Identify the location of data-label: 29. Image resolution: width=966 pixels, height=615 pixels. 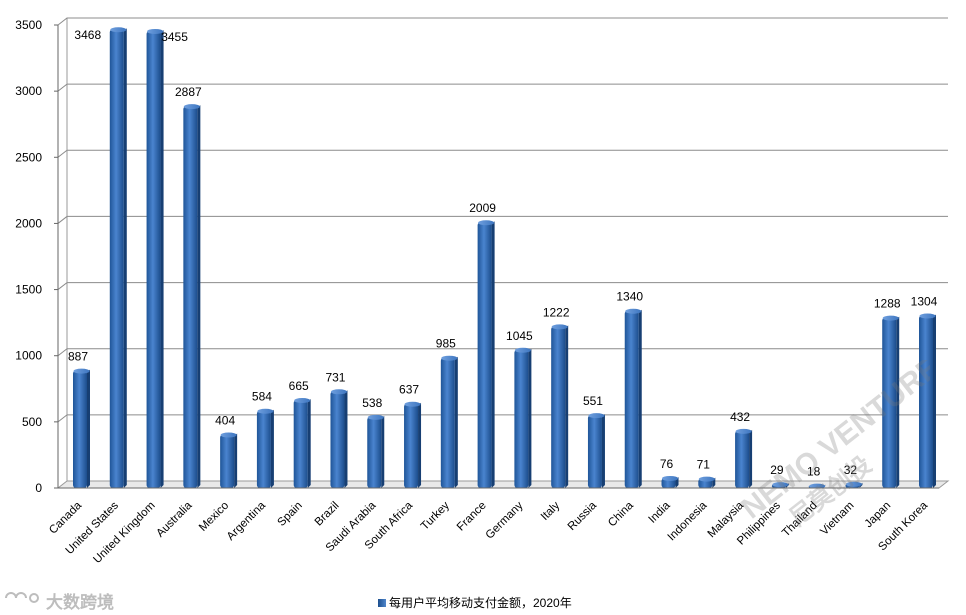
(777, 470).